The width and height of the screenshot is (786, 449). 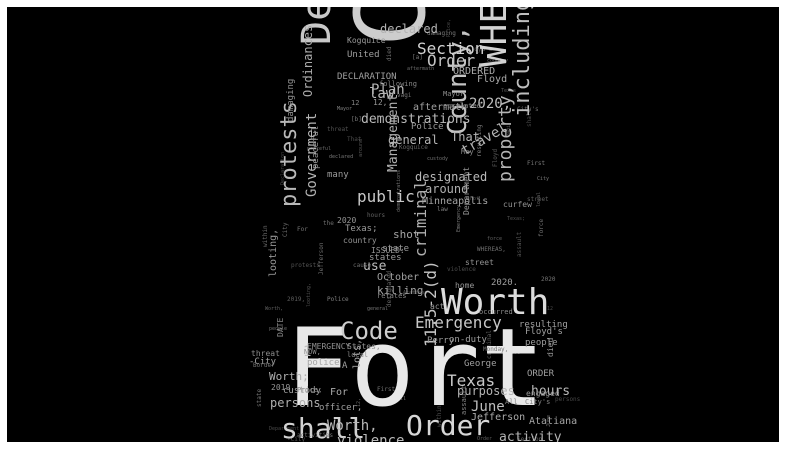 What do you see at coordinates (341, 157) in the screenshot?
I see `word-31: declared` at bounding box center [341, 157].